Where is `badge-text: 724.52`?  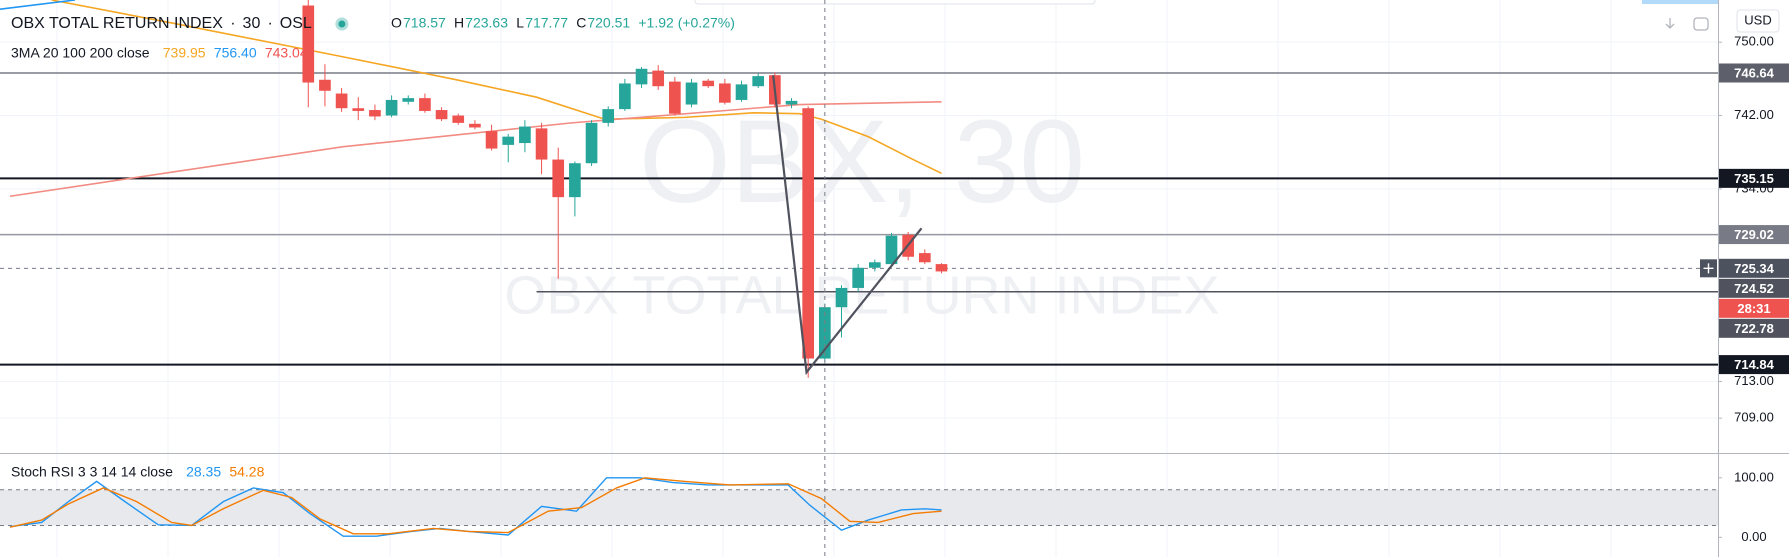 badge-text: 724.52 is located at coordinates (1754, 288).